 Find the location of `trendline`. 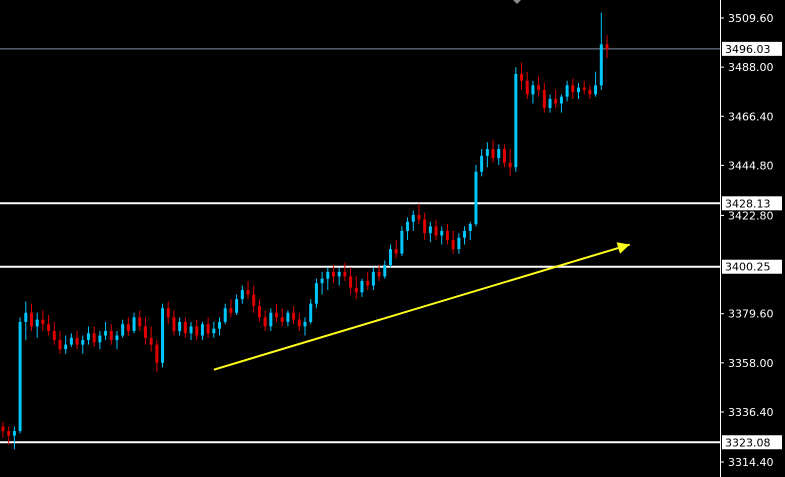

trendline is located at coordinates (422, 307).